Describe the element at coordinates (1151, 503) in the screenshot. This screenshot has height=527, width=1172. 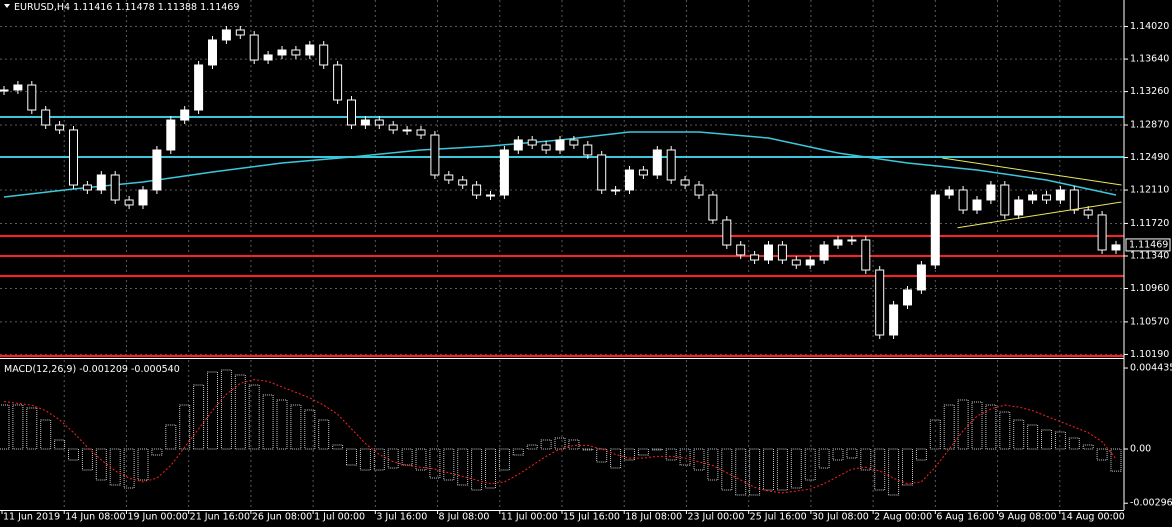
I see `y-tick-label: -0.002968` at that location.